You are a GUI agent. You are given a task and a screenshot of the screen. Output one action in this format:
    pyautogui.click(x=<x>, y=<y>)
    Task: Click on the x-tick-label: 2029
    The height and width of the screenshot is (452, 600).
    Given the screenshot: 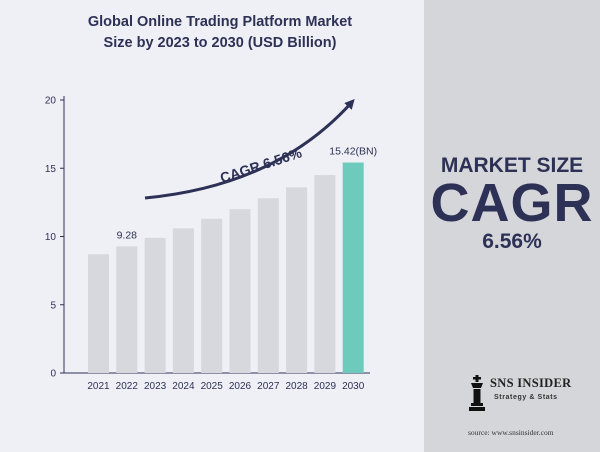 What is the action you would take?
    pyautogui.click(x=325, y=386)
    